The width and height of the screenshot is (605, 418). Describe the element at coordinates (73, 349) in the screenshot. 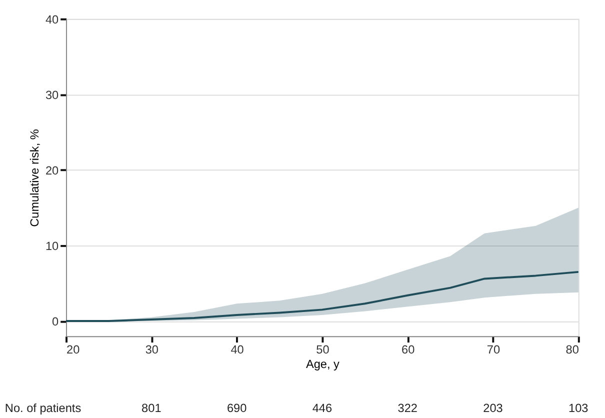

I see `x-tick-label: 20` at that location.